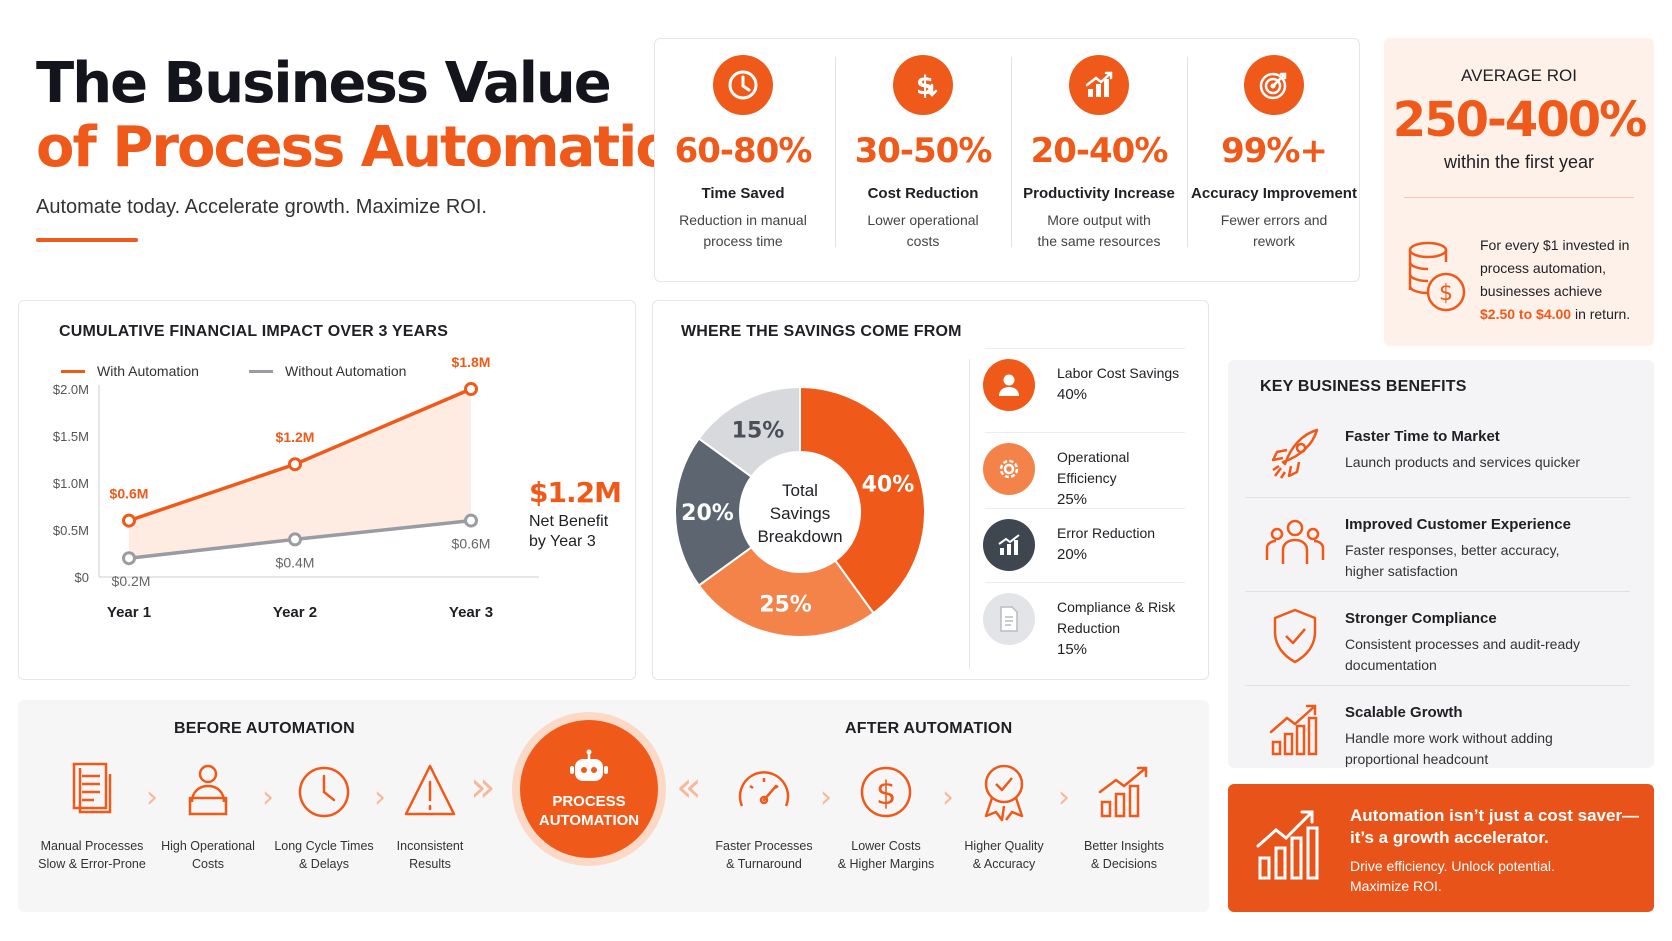 This screenshot has height=941, width=1672. What do you see at coordinates (1519, 75) in the screenshot?
I see `roi-heading: AVERAGE ROI` at bounding box center [1519, 75].